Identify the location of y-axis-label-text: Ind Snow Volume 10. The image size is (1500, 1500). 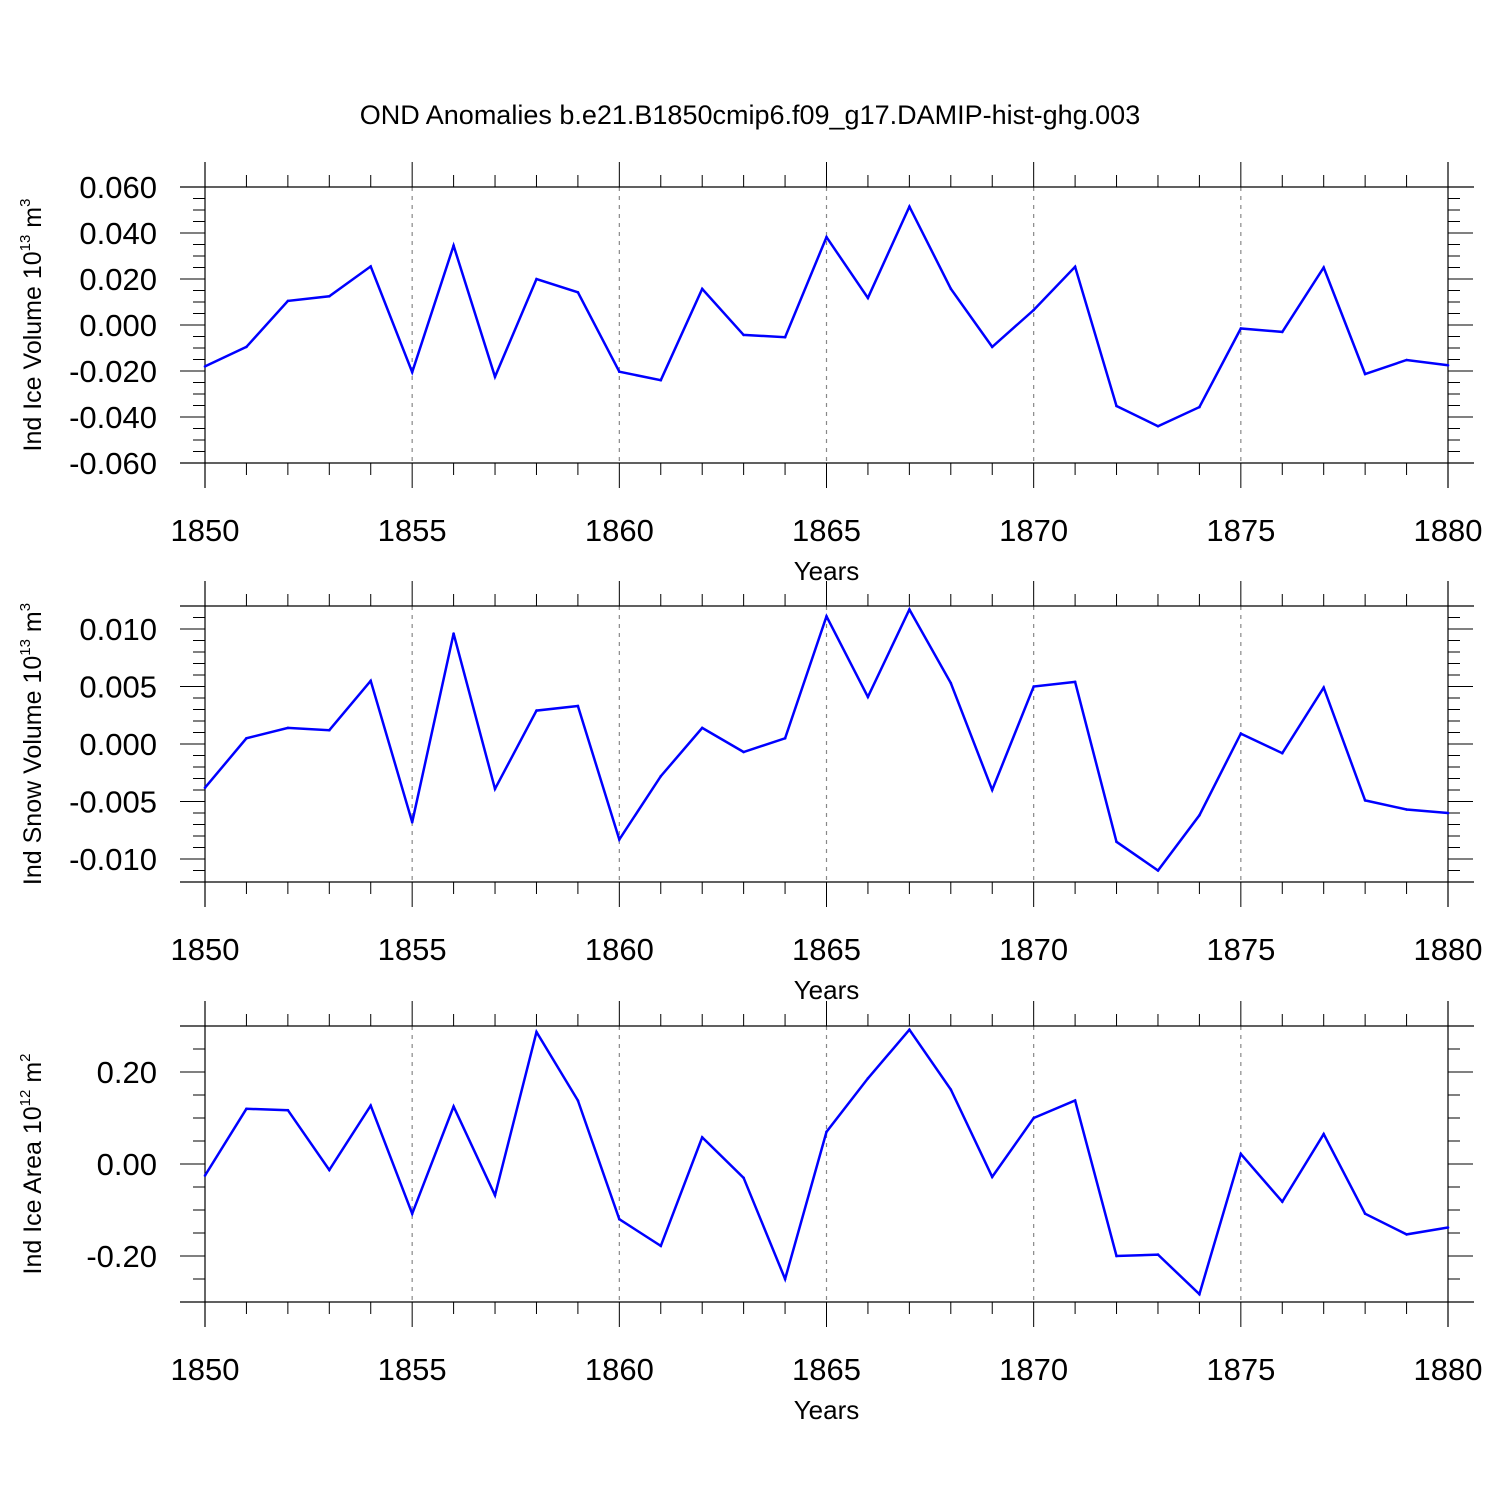
(33, 770).